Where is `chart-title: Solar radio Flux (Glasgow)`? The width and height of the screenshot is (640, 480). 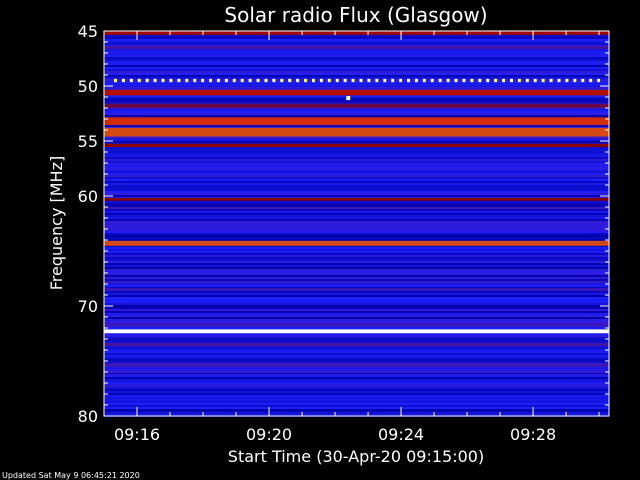 chart-title: Solar radio Flux (Glasgow) is located at coordinates (355, 15).